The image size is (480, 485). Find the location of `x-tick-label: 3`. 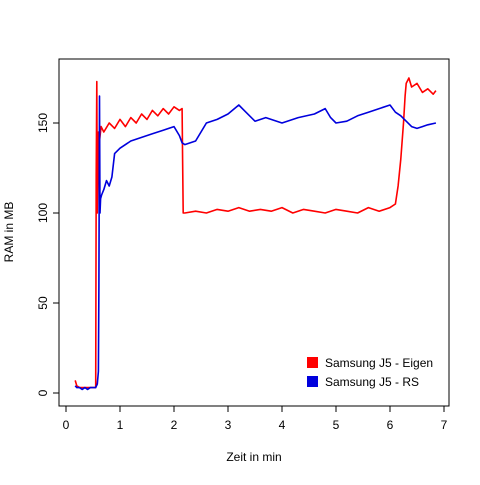

x-tick-label: 3 is located at coordinates (228, 425).